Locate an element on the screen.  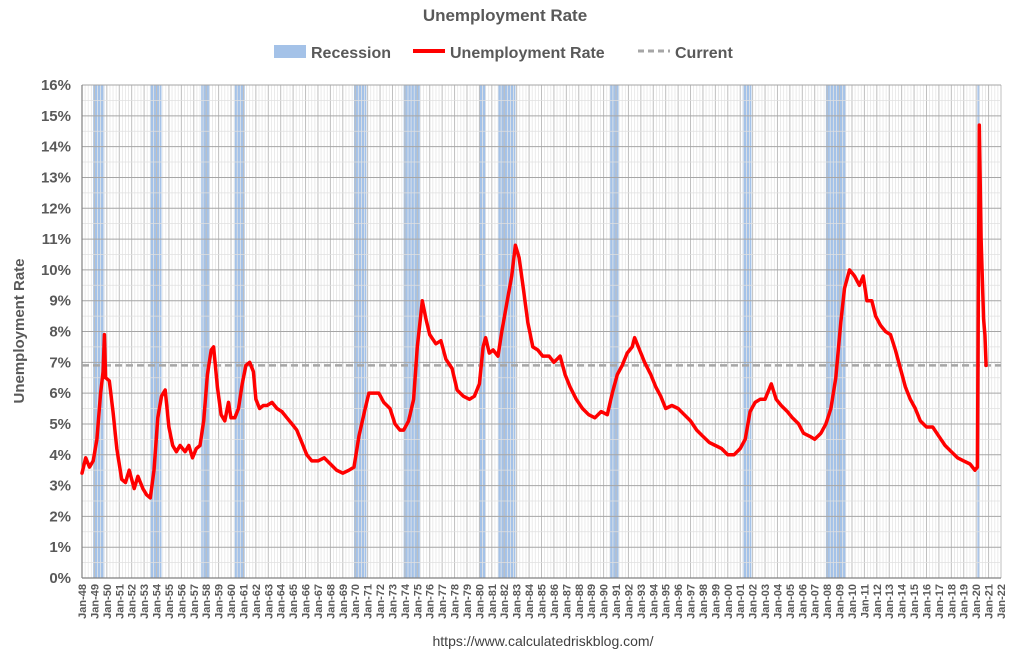
x-tick-label: Jan-88 is located at coordinates (580, 601).